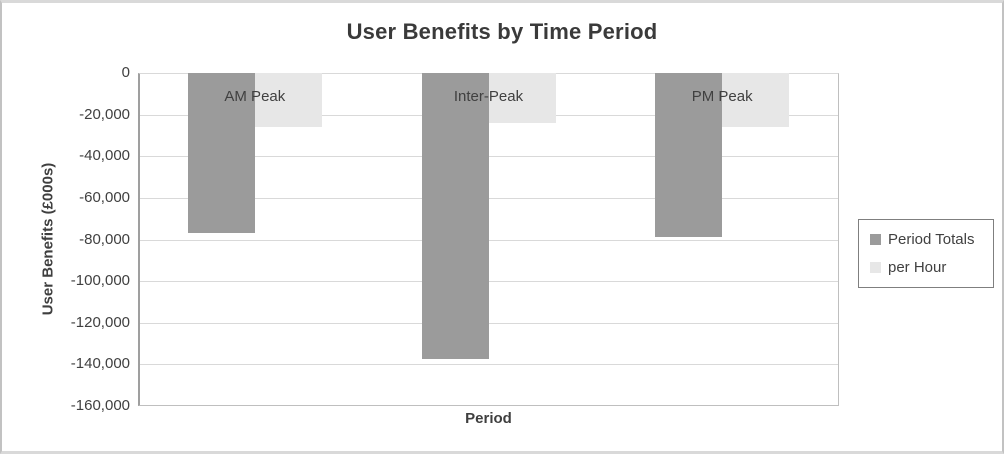 The height and width of the screenshot is (454, 1004). I want to click on legend-item-per-hour: per Hour, so click(931, 267).